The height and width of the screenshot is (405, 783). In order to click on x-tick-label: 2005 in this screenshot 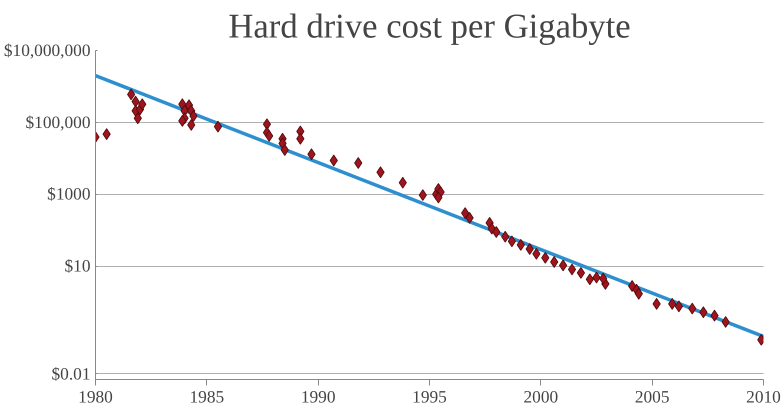, I will do `click(652, 396)`.